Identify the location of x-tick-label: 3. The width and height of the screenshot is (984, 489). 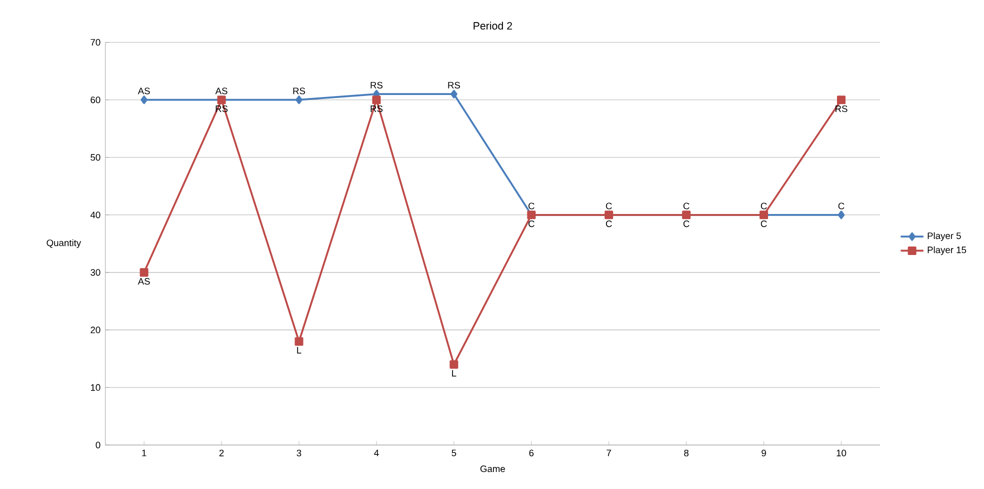
(299, 453).